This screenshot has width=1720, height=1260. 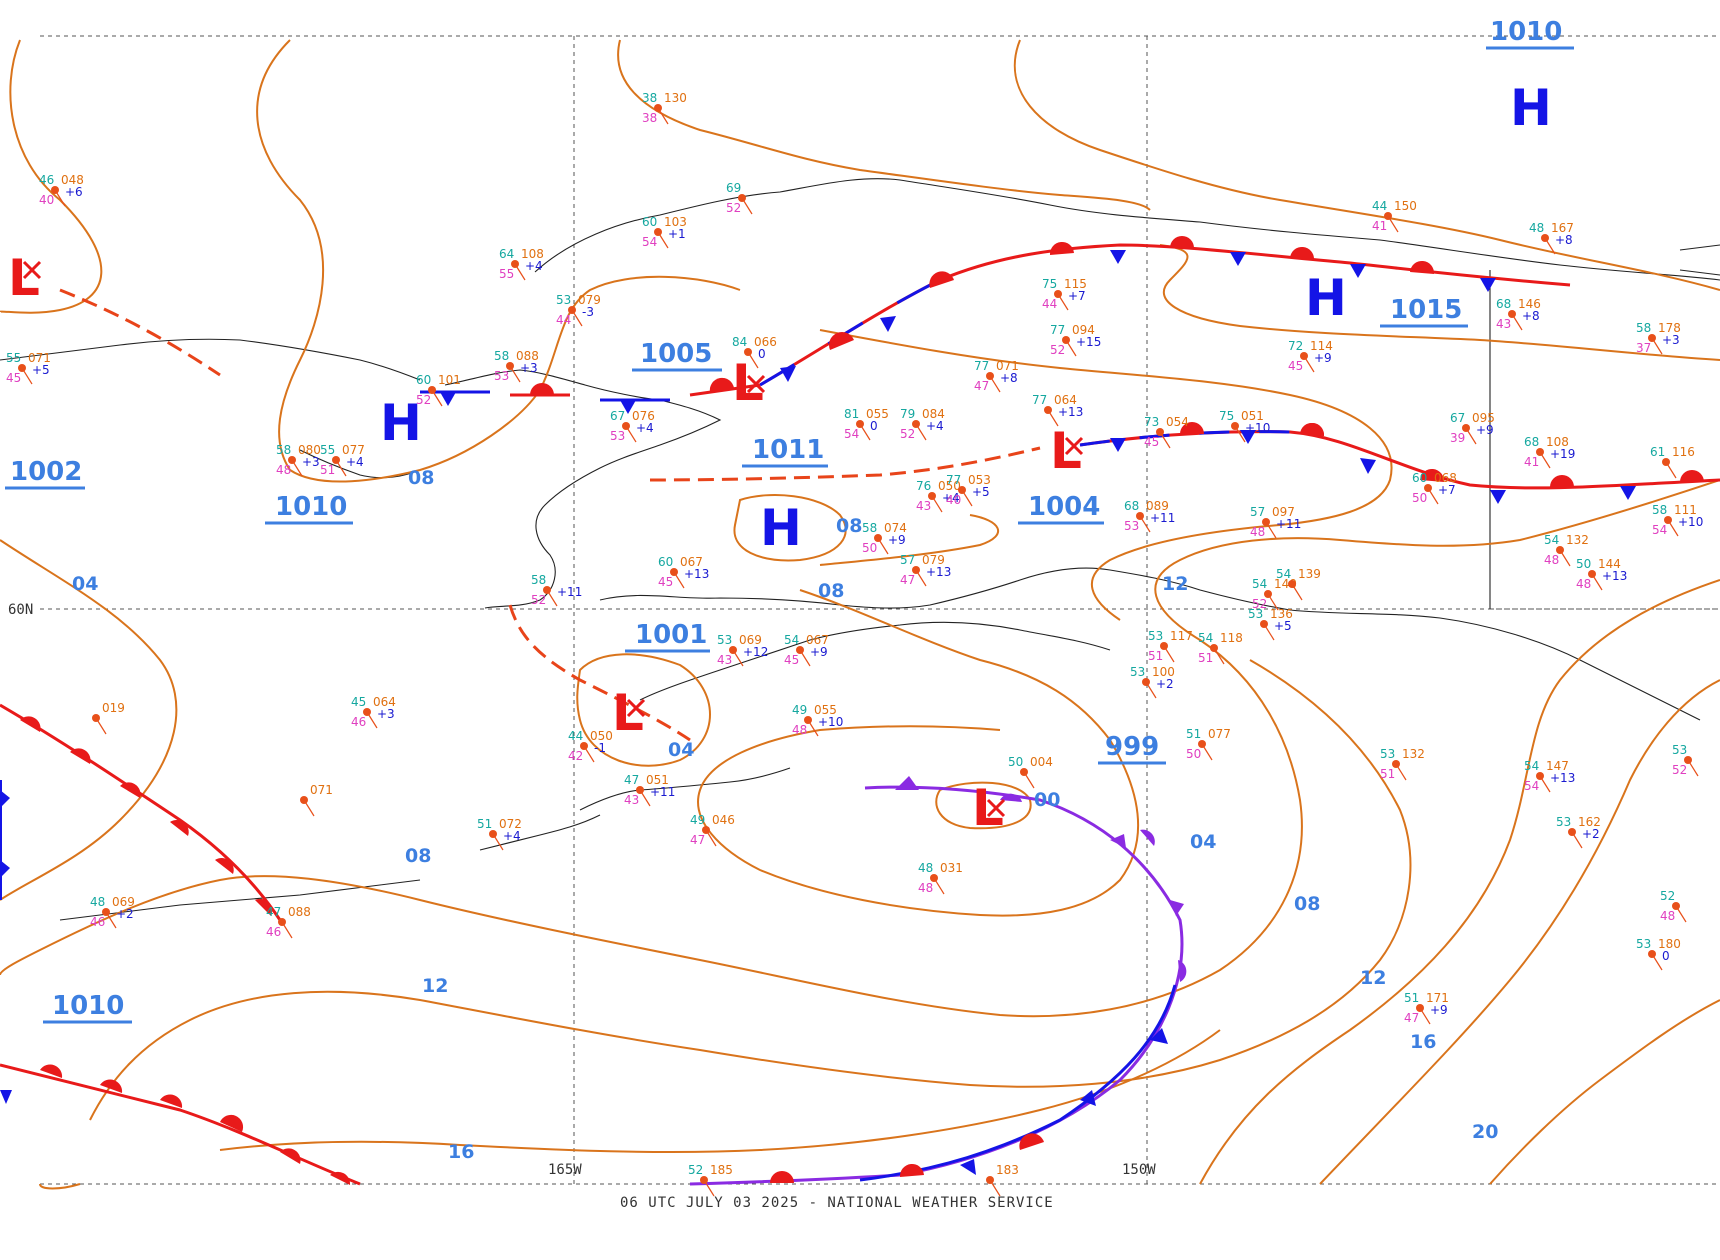 I want to click on station-plot: 55 077 51 +4, so click(x=342, y=460).